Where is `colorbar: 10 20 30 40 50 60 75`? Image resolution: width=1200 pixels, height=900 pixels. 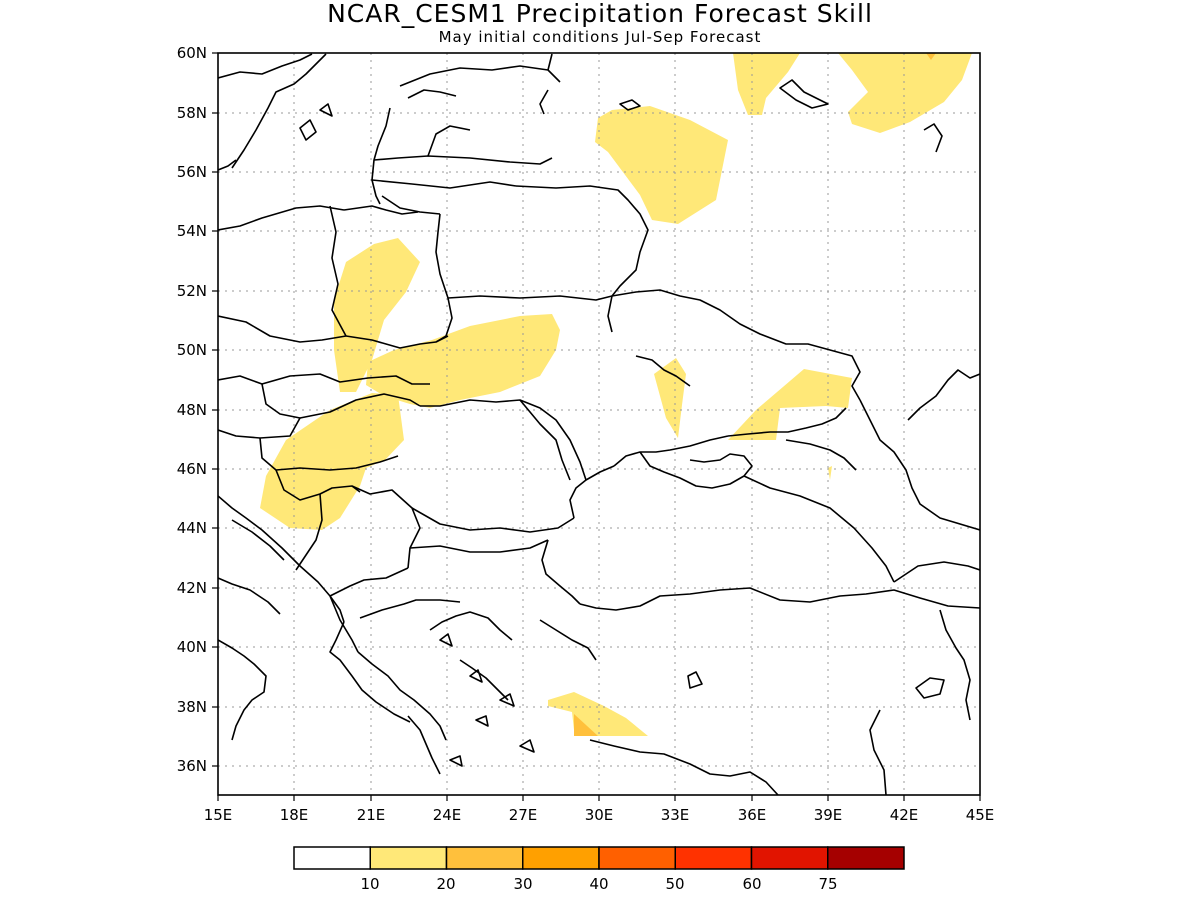 colorbar: 10 20 30 40 50 60 75 is located at coordinates (599, 869).